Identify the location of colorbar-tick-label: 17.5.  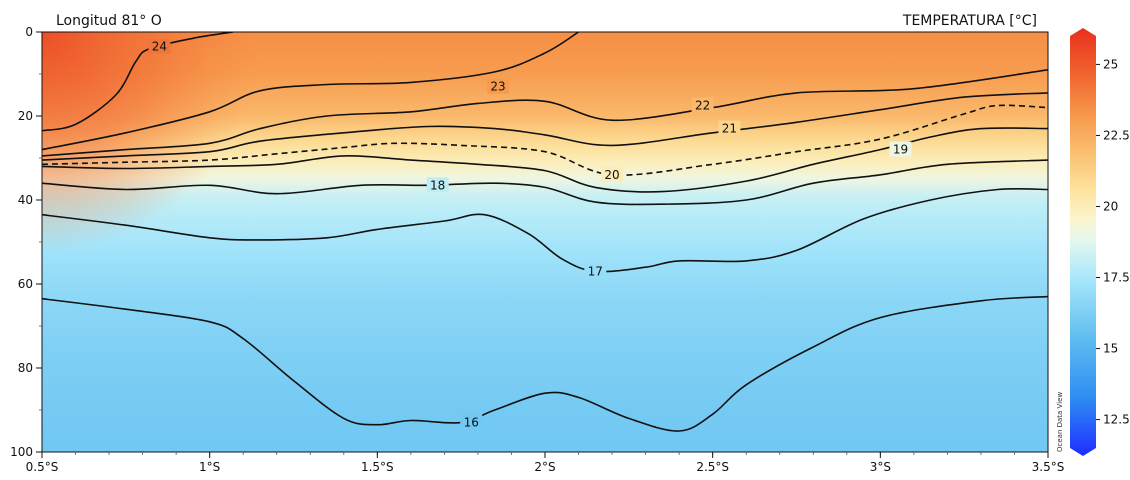
(1116, 278).